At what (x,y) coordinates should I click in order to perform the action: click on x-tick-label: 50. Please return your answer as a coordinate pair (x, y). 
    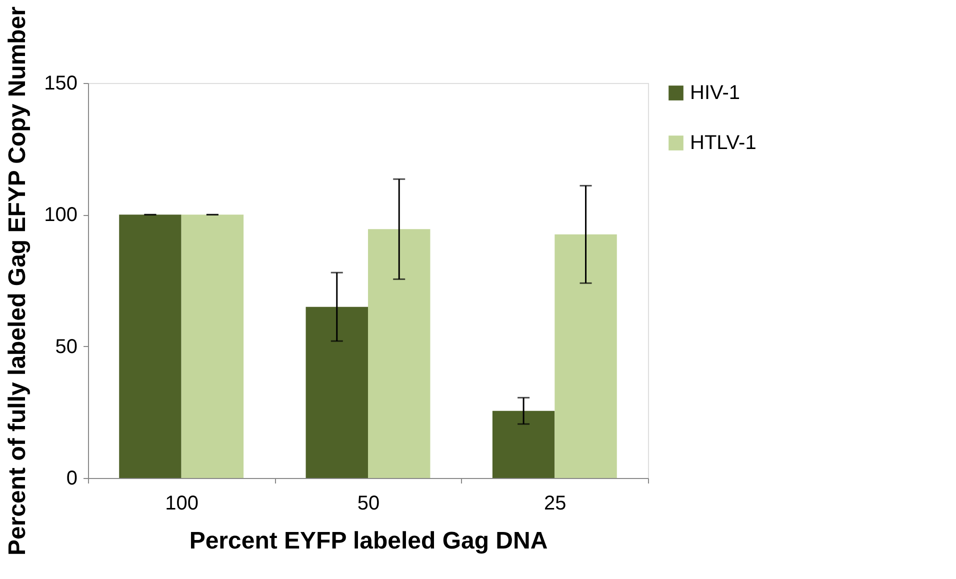
    Looking at the image, I should click on (368, 503).